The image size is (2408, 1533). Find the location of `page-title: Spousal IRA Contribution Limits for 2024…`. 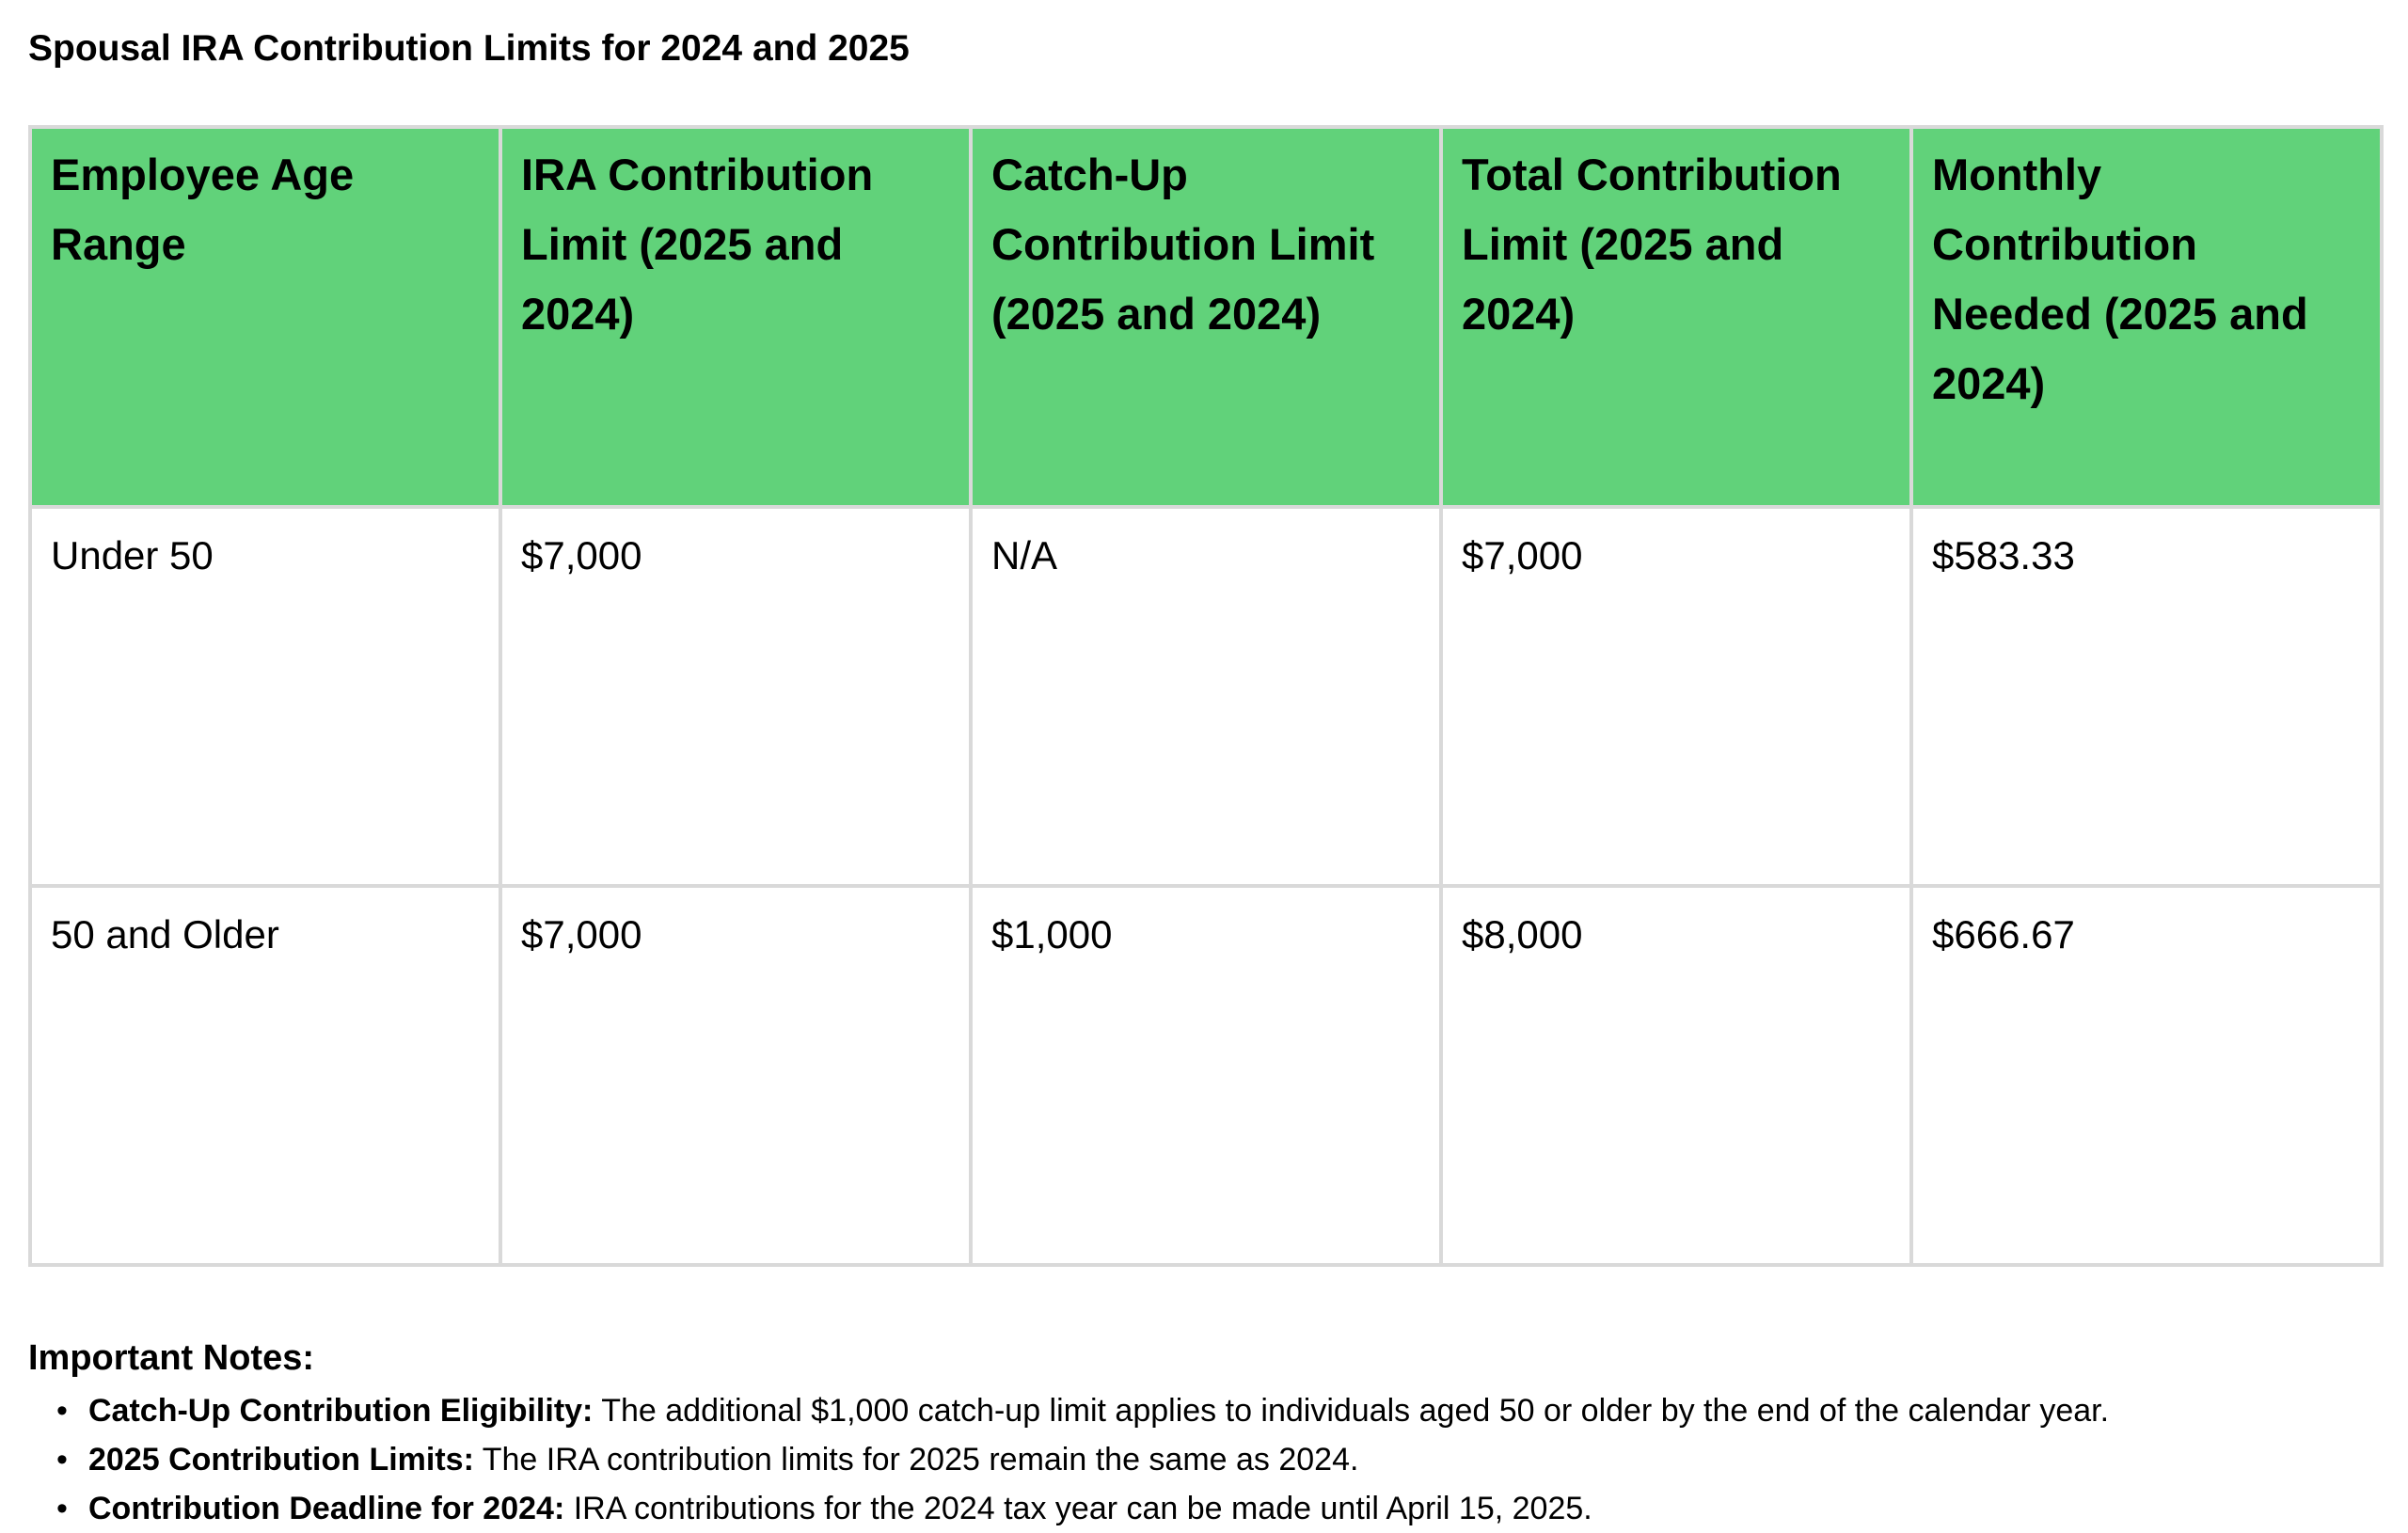

page-title: Spousal IRA Contribution Limits for 2024… is located at coordinates (469, 48).